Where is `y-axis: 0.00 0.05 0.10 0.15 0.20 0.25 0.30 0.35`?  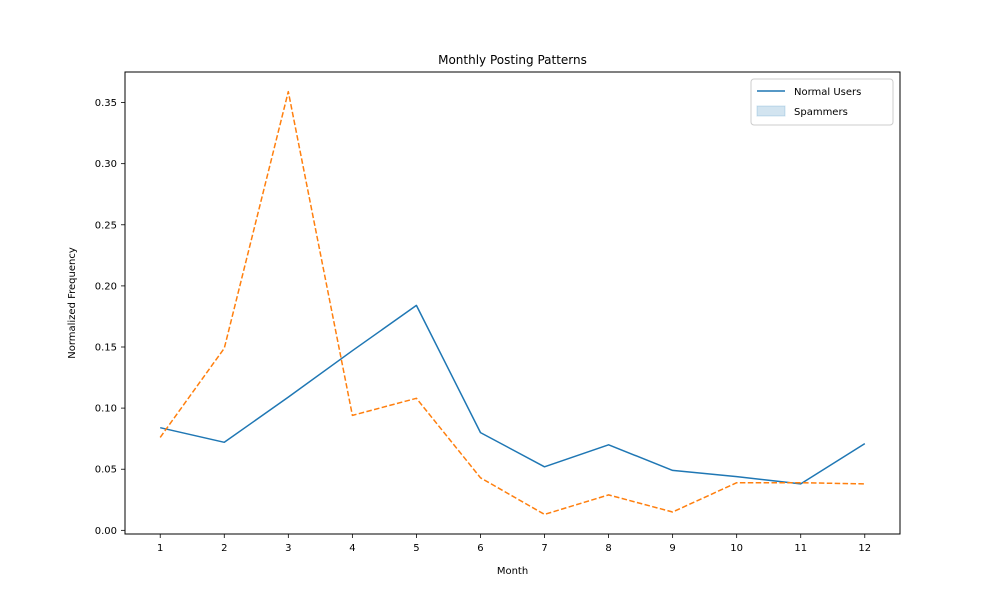
y-axis: 0.00 0.05 0.10 0.15 0.20 0.25 0.30 0.35 is located at coordinates (110, 317).